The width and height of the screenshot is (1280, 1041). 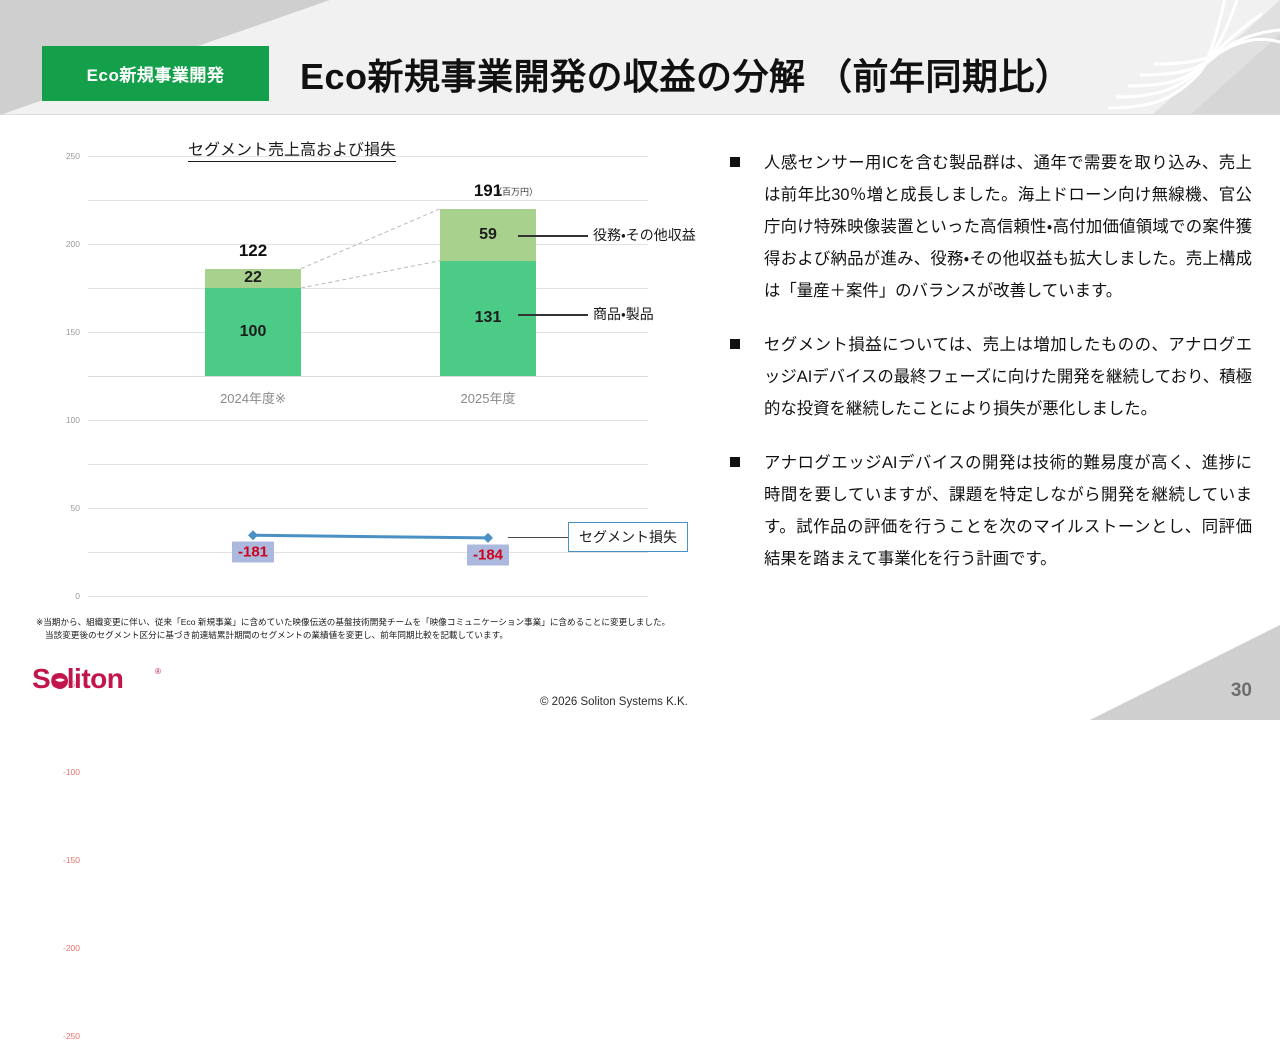 I want to click on chart-gridline: 100, so click(x=357, y=356).